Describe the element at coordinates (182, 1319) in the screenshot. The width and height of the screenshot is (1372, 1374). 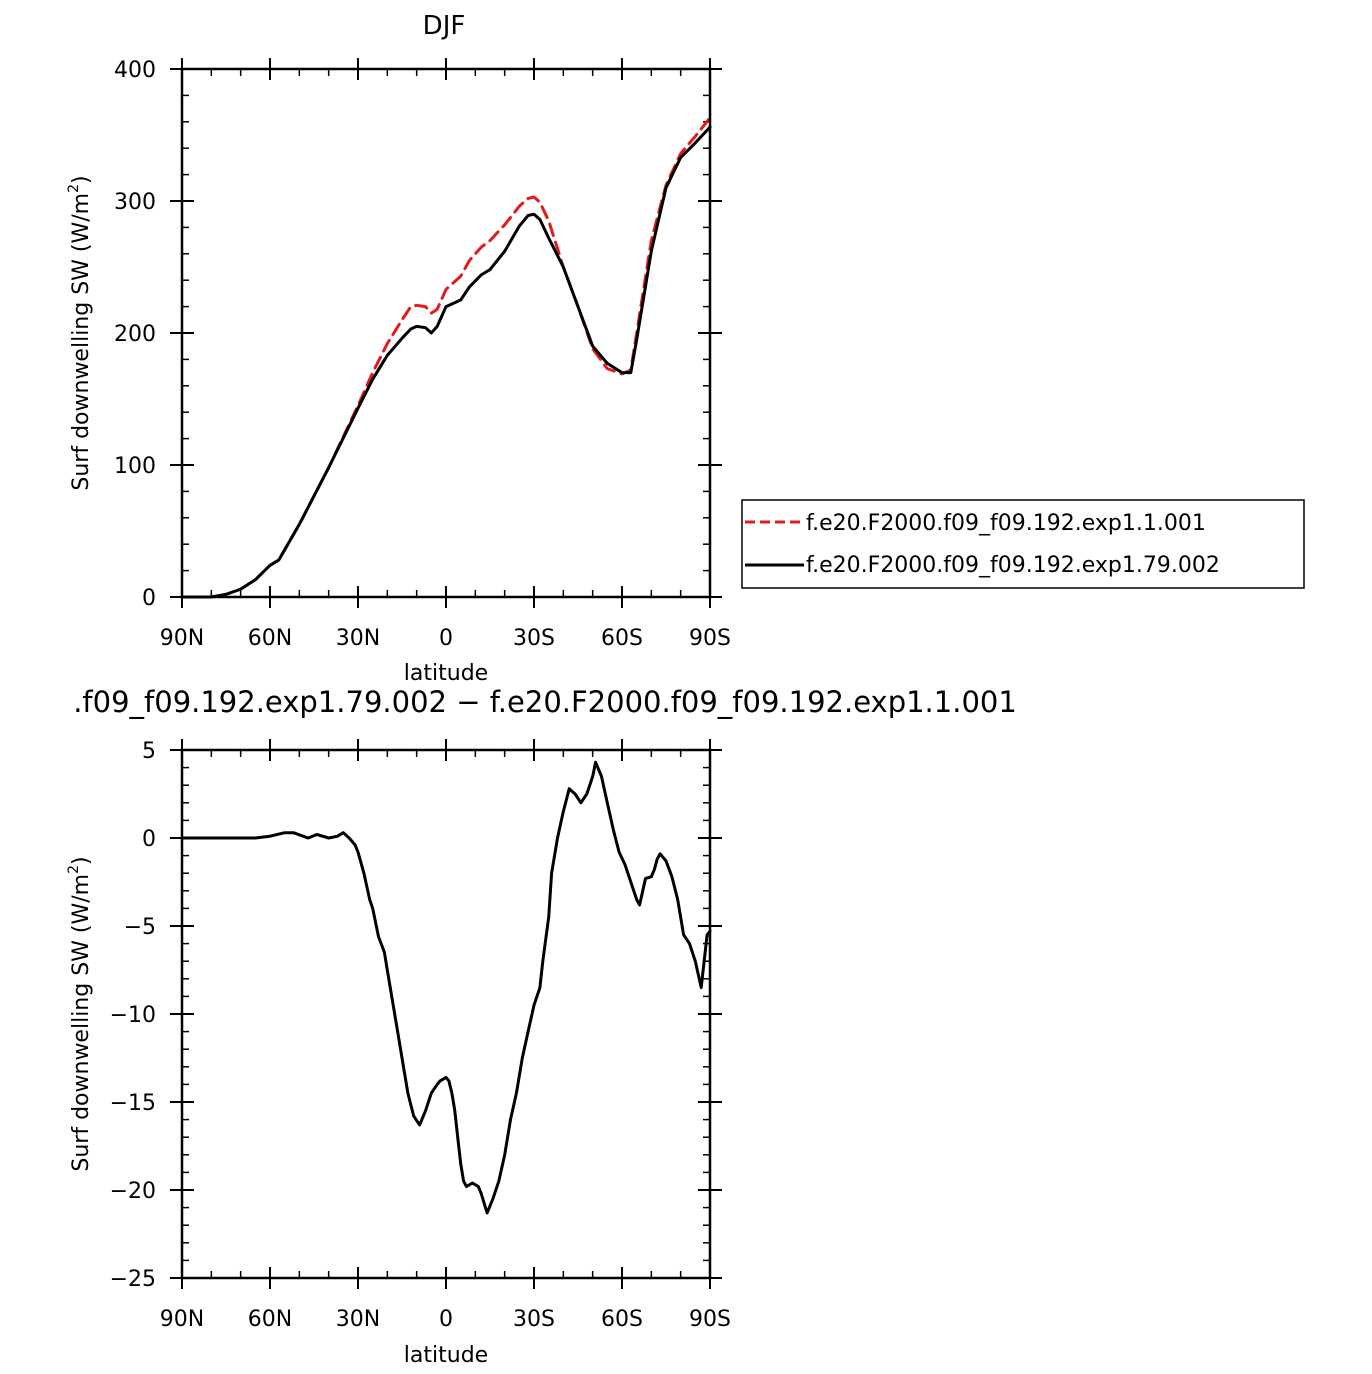
I see `bottom-x-tick-label: 90N` at that location.